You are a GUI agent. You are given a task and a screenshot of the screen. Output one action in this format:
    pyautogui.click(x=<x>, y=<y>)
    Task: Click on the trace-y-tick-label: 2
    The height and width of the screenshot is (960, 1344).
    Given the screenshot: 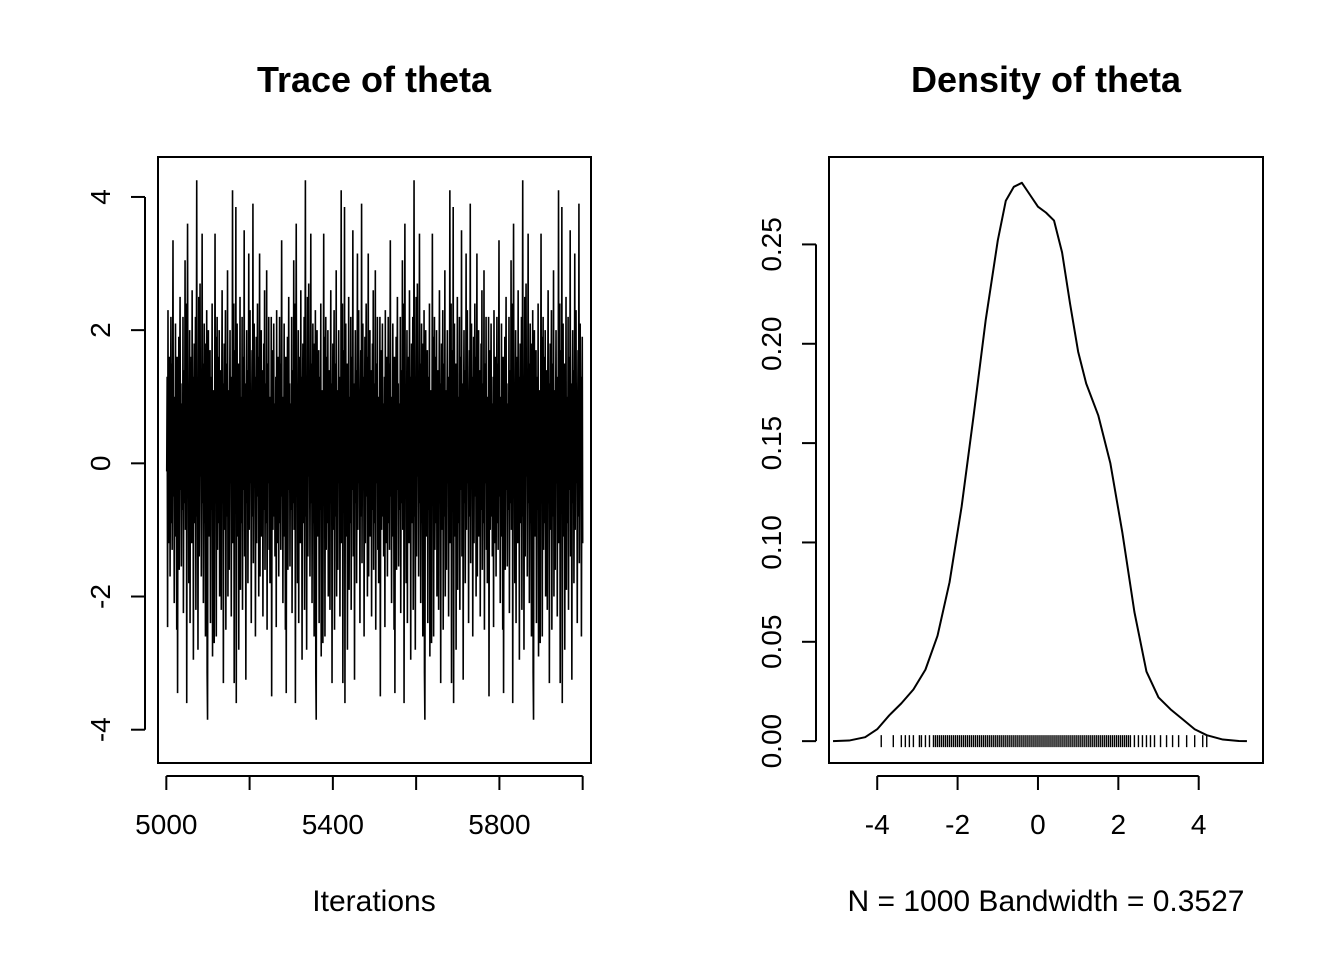 What is the action you would take?
    pyautogui.click(x=100, y=330)
    